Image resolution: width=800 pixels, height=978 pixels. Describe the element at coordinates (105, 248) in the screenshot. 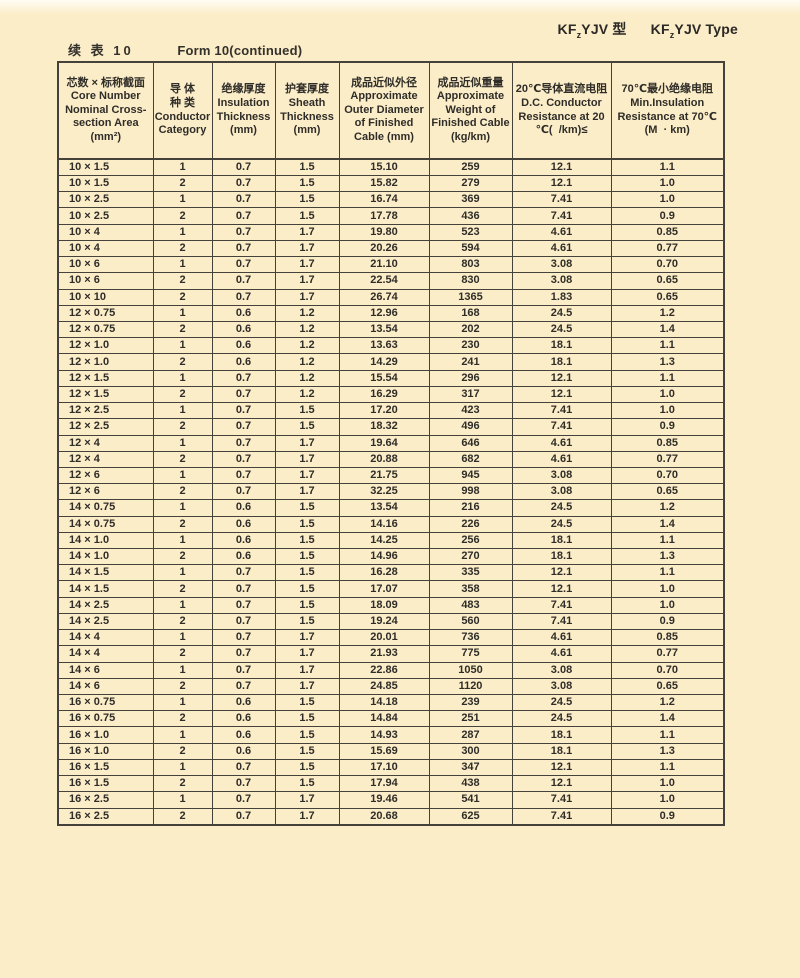

I see `core-size-cell: 10 × 4` at that location.